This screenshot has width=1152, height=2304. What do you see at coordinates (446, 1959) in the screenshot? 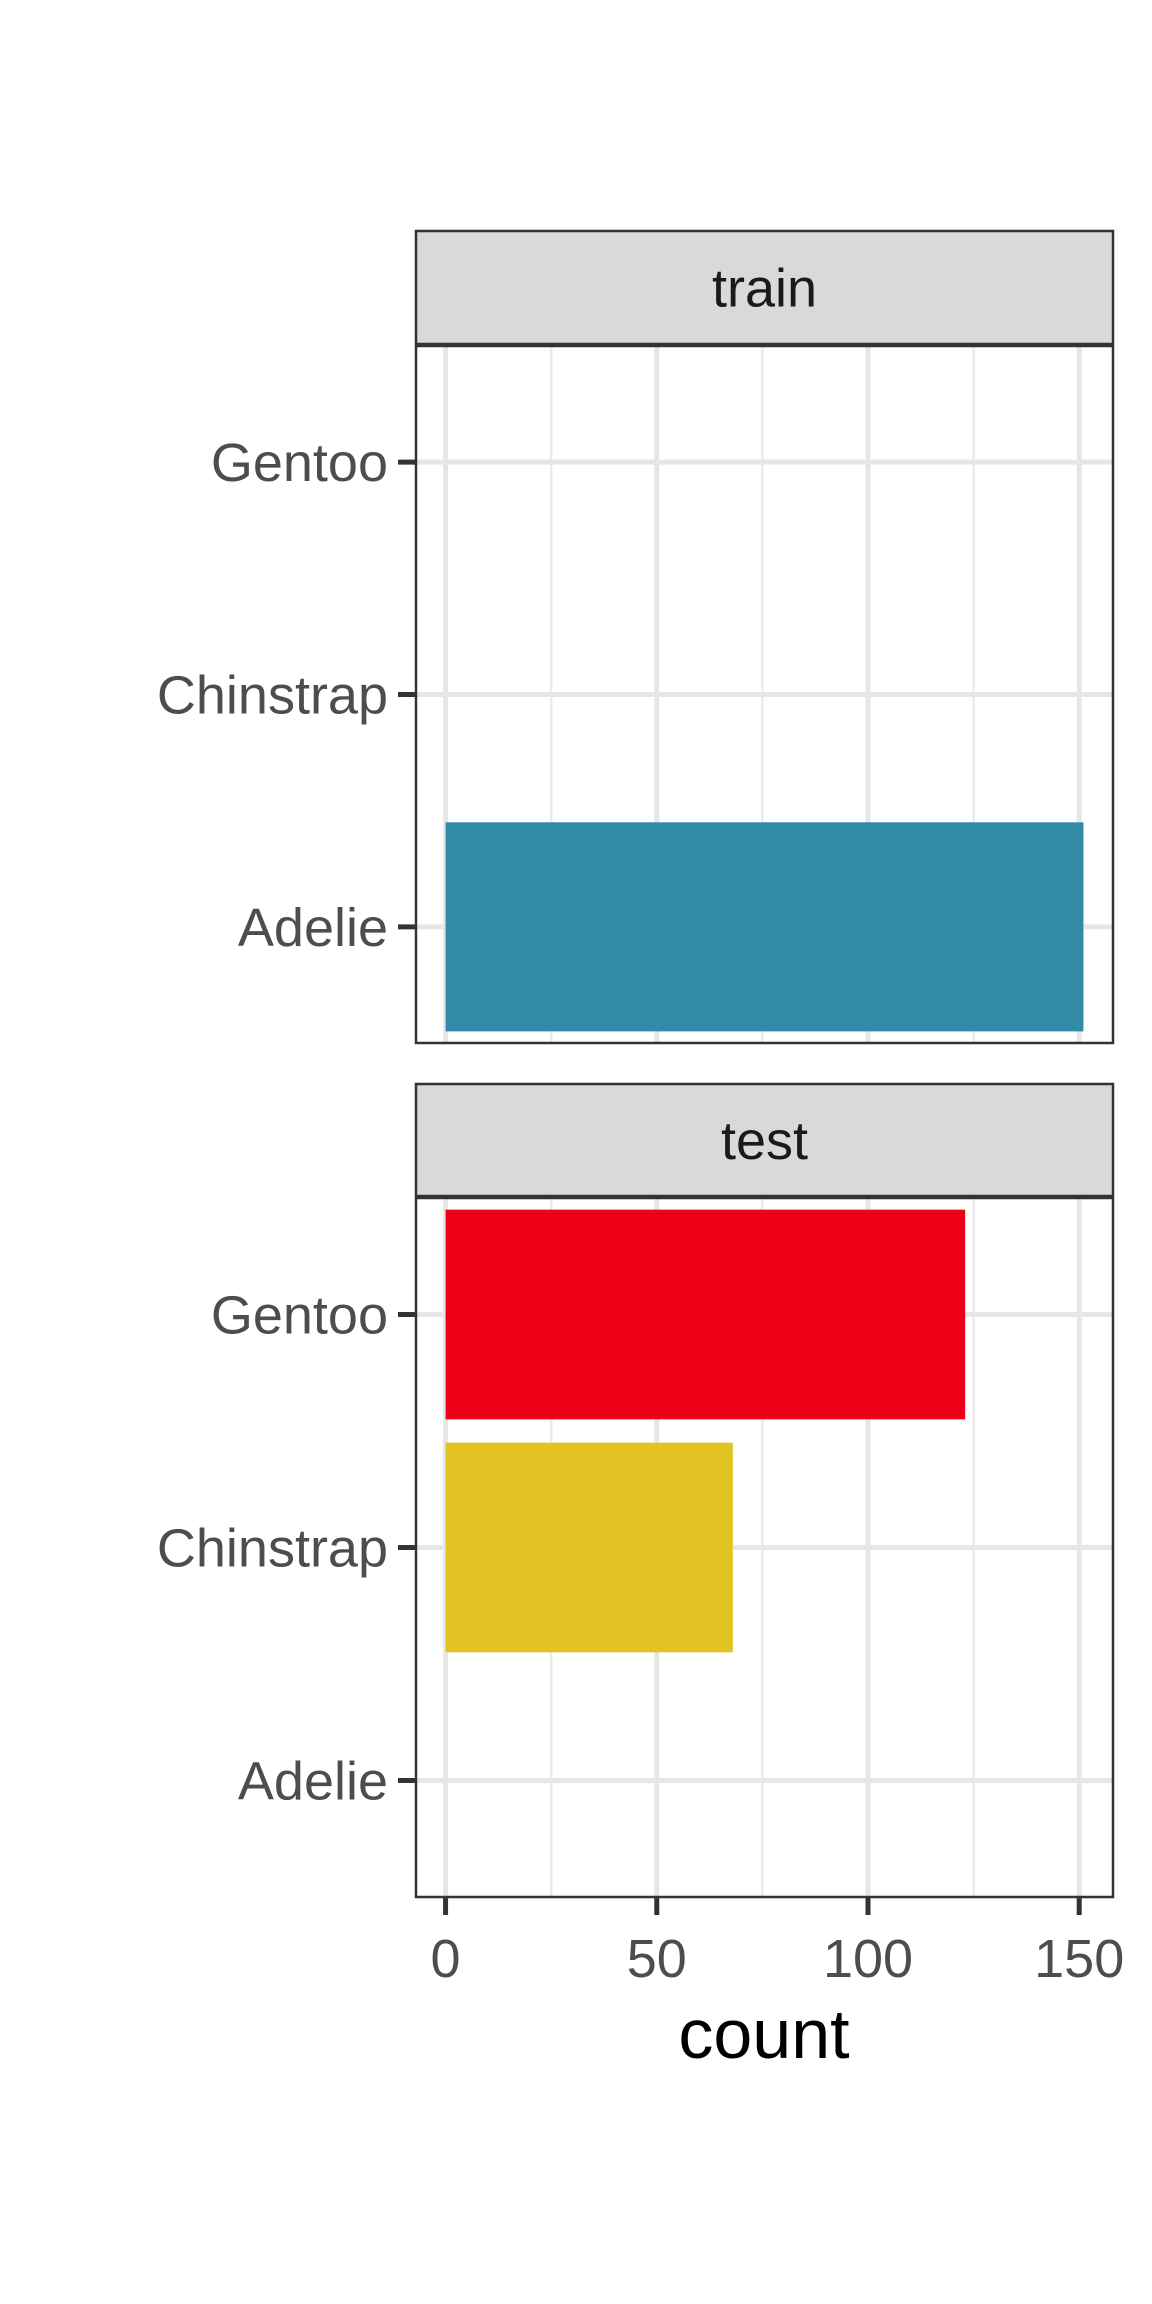
I see `x-tick-label: 0` at bounding box center [446, 1959].